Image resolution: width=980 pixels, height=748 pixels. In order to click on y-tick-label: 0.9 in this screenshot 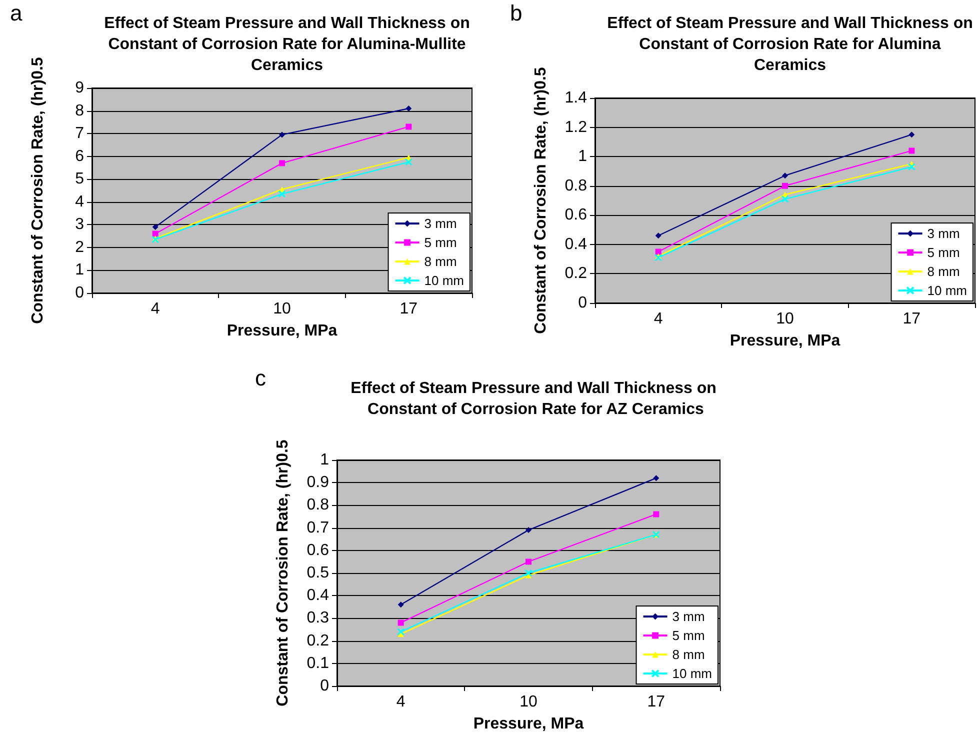, I will do `click(318, 483)`.